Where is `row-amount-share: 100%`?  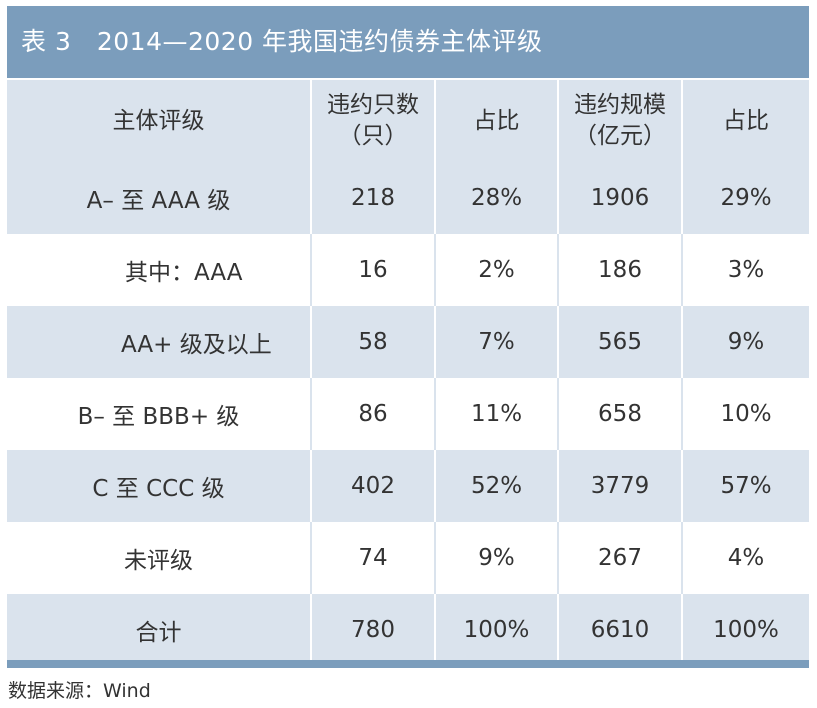 row-amount-share: 100% is located at coordinates (746, 630).